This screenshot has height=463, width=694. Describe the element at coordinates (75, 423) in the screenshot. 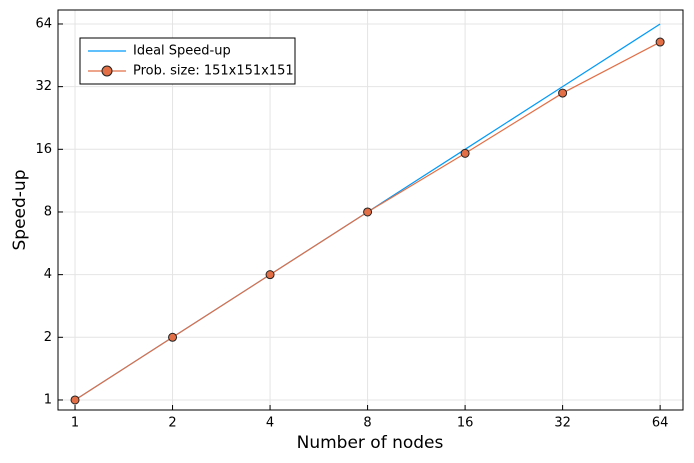

I see `x-tick-label: 1` at that location.